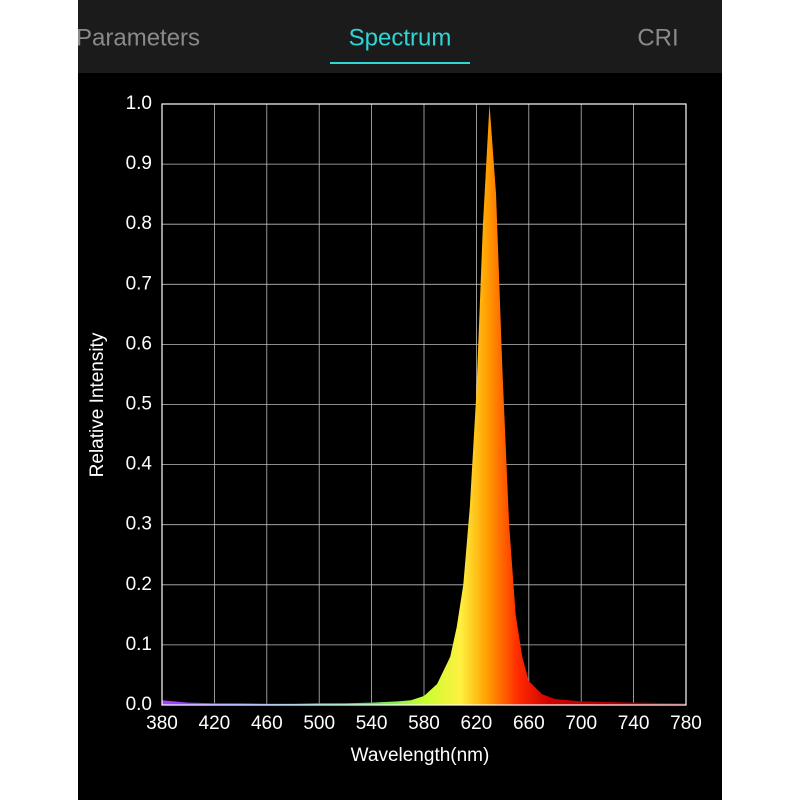 This screenshot has height=800, width=800. What do you see at coordinates (139, 464) in the screenshot?
I see `y-tick-label: 0.4` at bounding box center [139, 464].